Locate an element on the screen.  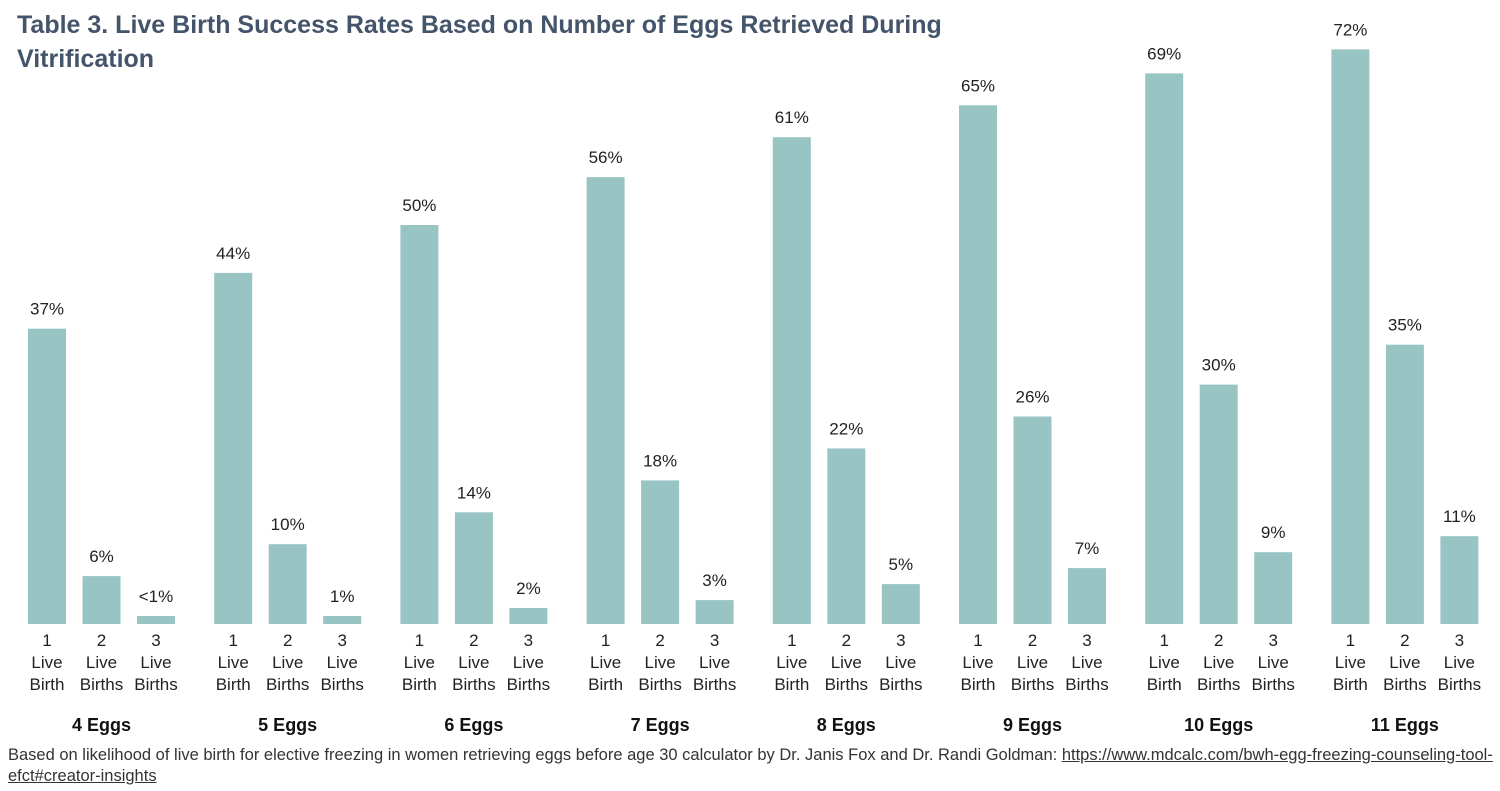
group-label: 10 Eggs is located at coordinates (1218, 725).